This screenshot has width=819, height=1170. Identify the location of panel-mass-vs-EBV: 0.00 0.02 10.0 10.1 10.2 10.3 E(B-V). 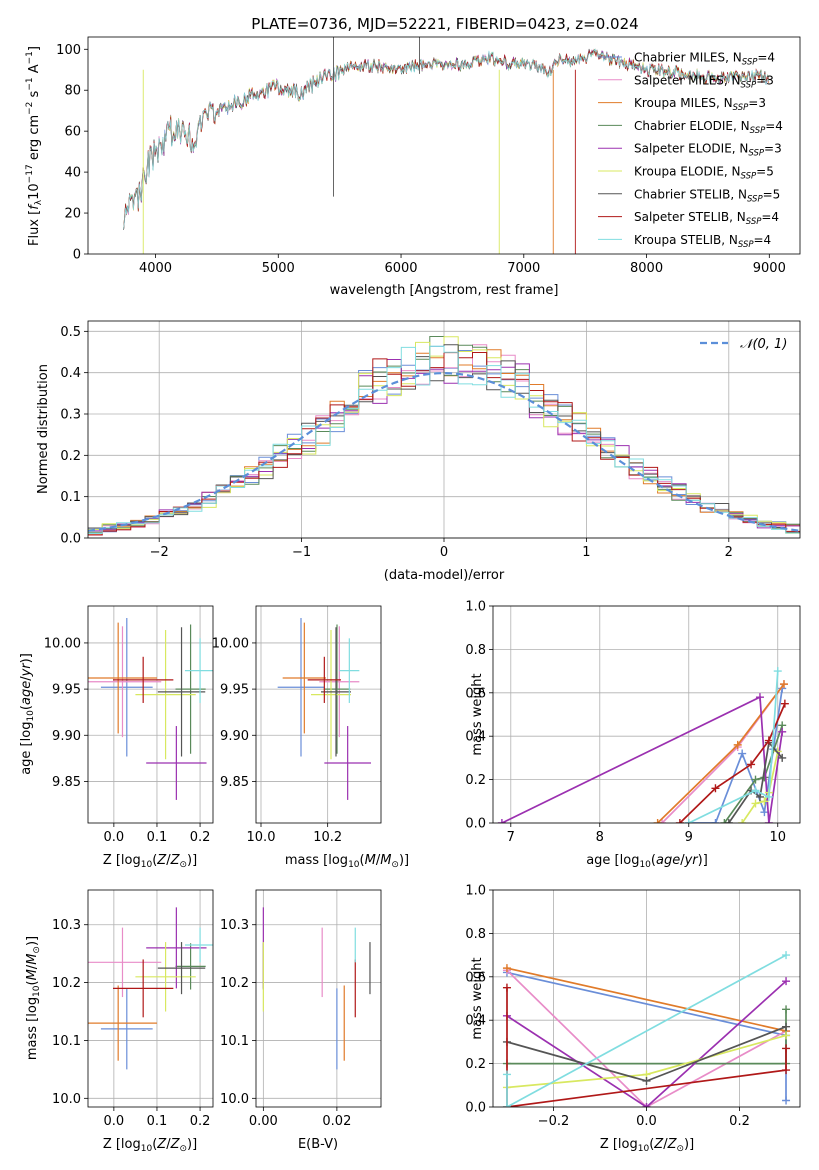
(301, 1020).